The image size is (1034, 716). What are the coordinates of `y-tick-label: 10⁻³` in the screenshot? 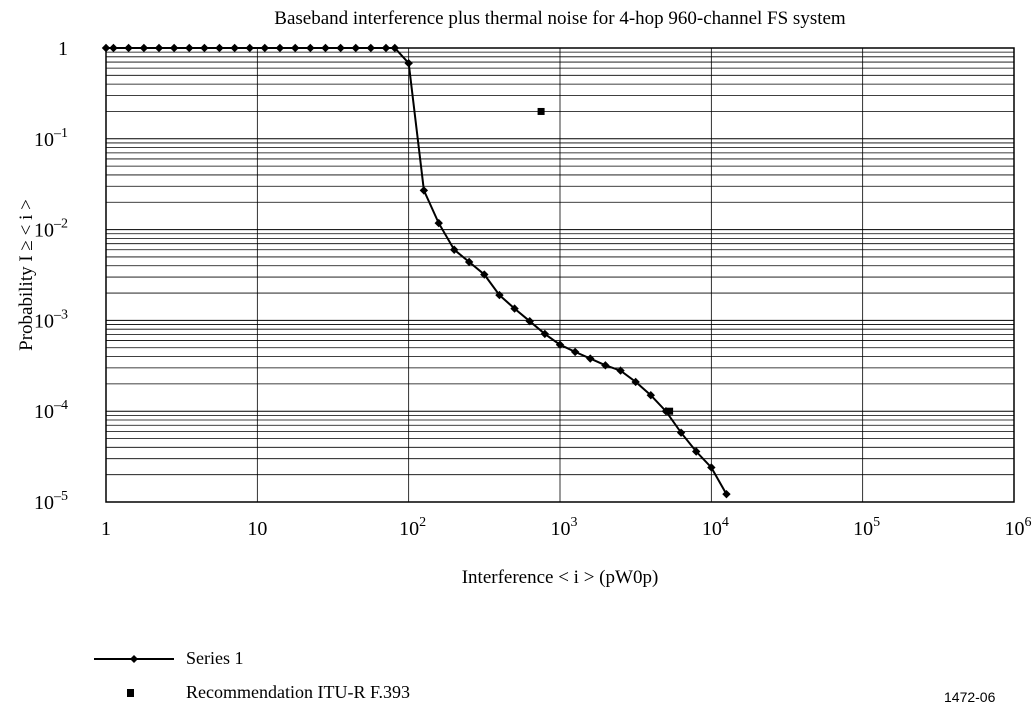 It's located at (51, 319).